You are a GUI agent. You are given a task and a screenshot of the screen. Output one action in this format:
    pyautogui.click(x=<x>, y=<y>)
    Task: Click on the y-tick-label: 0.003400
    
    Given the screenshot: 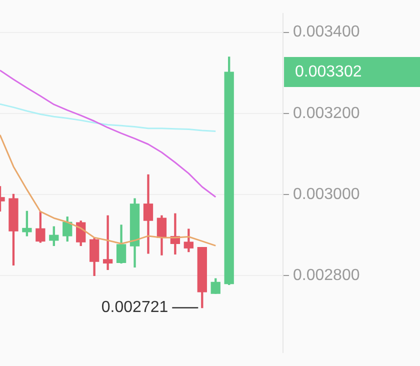 What is the action you would take?
    pyautogui.click(x=326, y=32)
    